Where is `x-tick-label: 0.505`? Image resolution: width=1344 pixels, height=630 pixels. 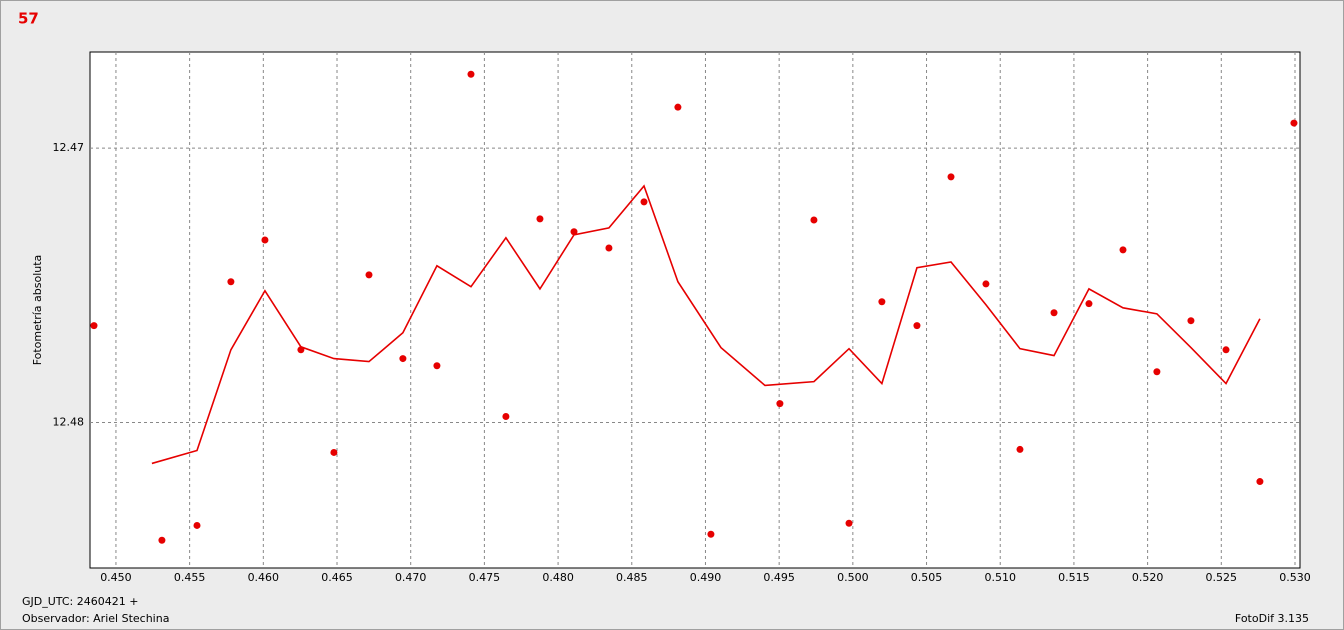
x-tick-label: 0.505 is located at coordinates (927, 577).